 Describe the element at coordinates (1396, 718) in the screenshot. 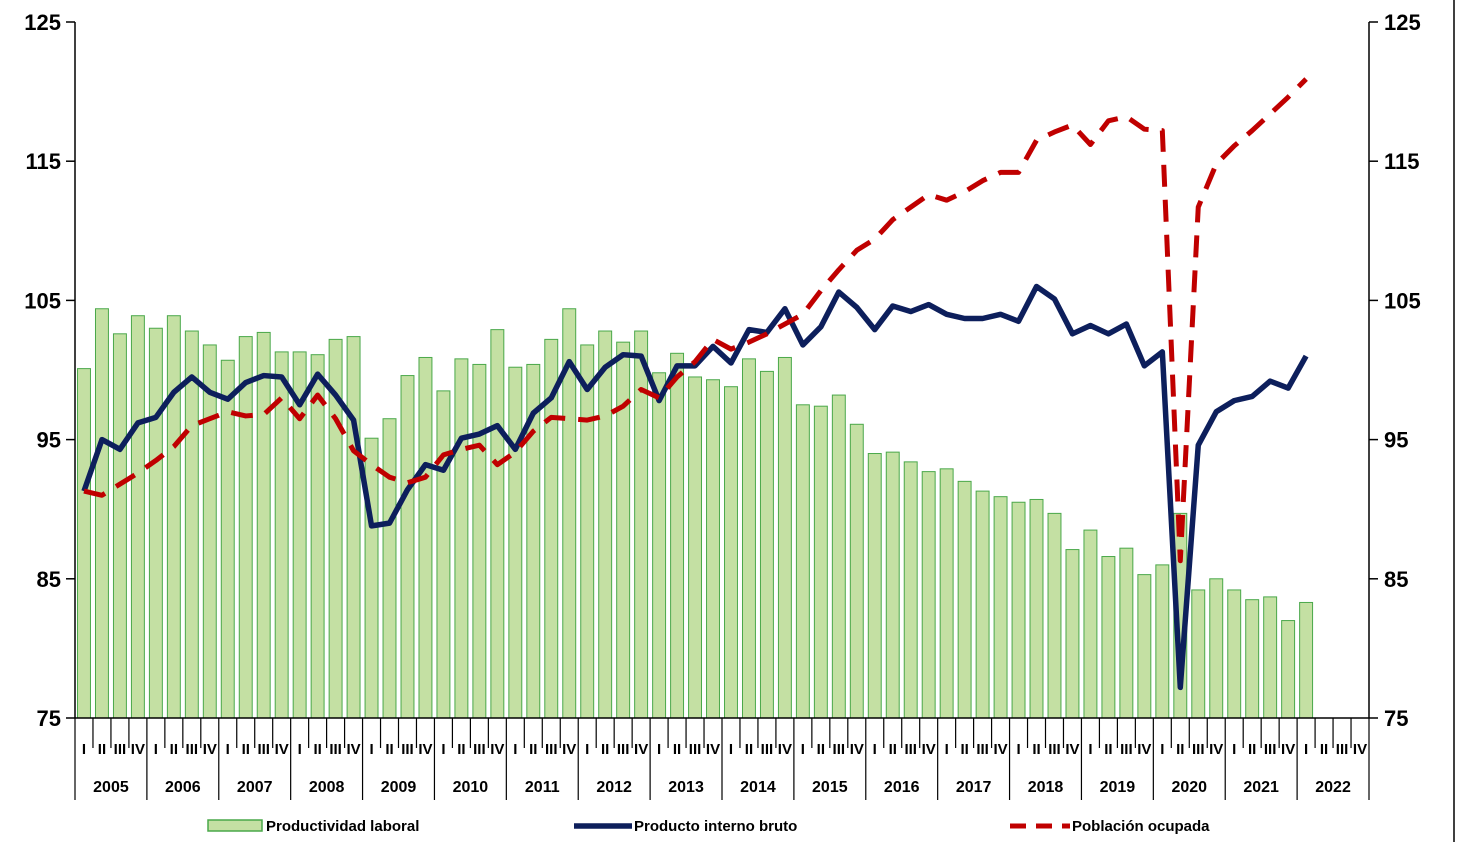

I see `y-tick-label-right: 75` at that location.